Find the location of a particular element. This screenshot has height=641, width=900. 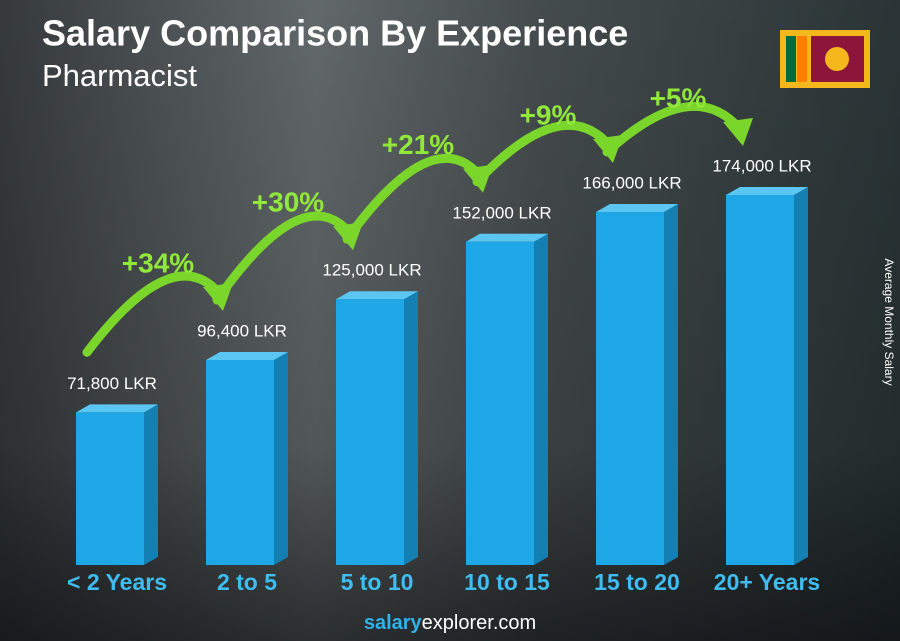

value-label: 174,000 LKR is located at coordinates (761, 165).